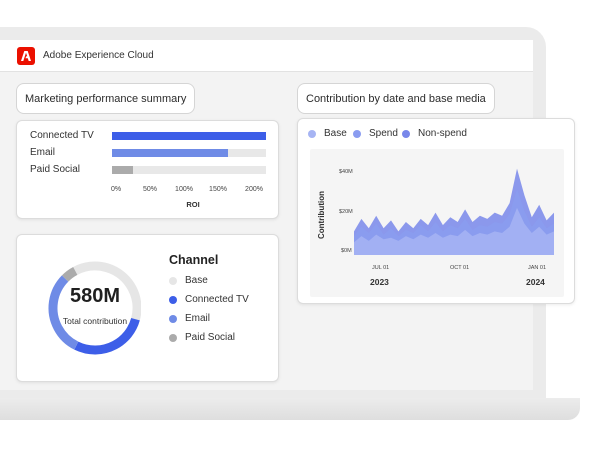 Image resolution: width=599 pixels, height=450 pixels. Describe the element at coordinates (98, 55) in the screenshot. I see `app-title: Adobe Experience Cloud` at that location.